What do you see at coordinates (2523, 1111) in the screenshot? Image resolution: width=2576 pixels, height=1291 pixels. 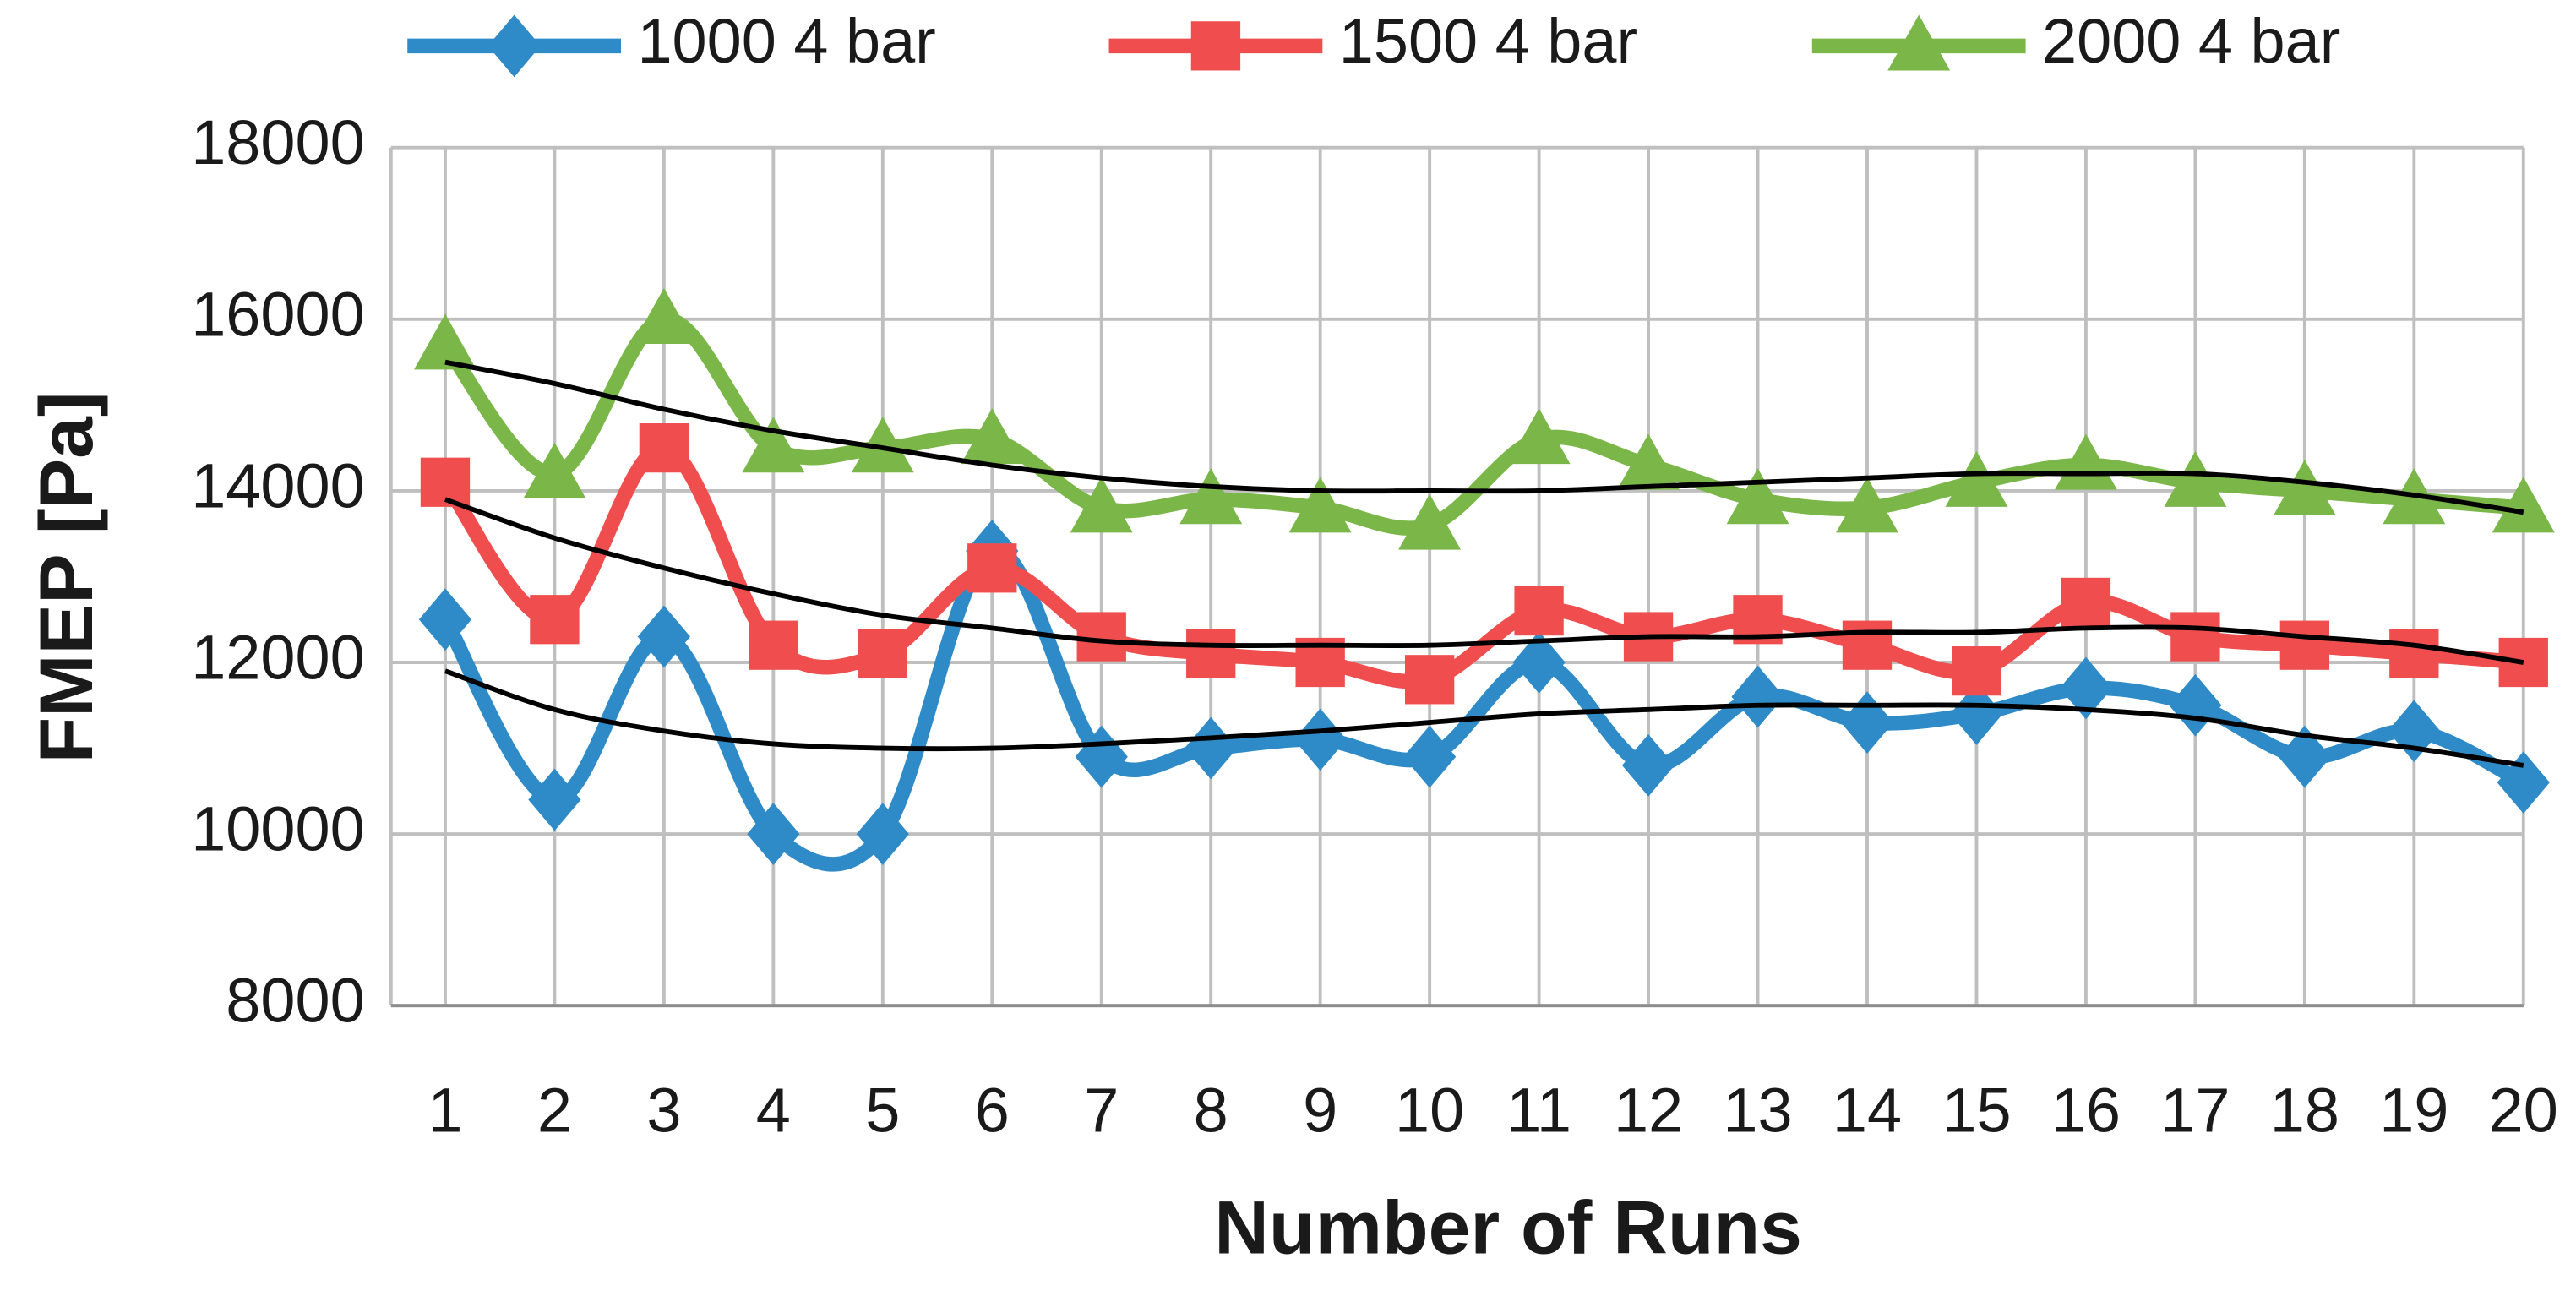 I see `x-tick-label: 20` at bounding box center [2523, 1111].